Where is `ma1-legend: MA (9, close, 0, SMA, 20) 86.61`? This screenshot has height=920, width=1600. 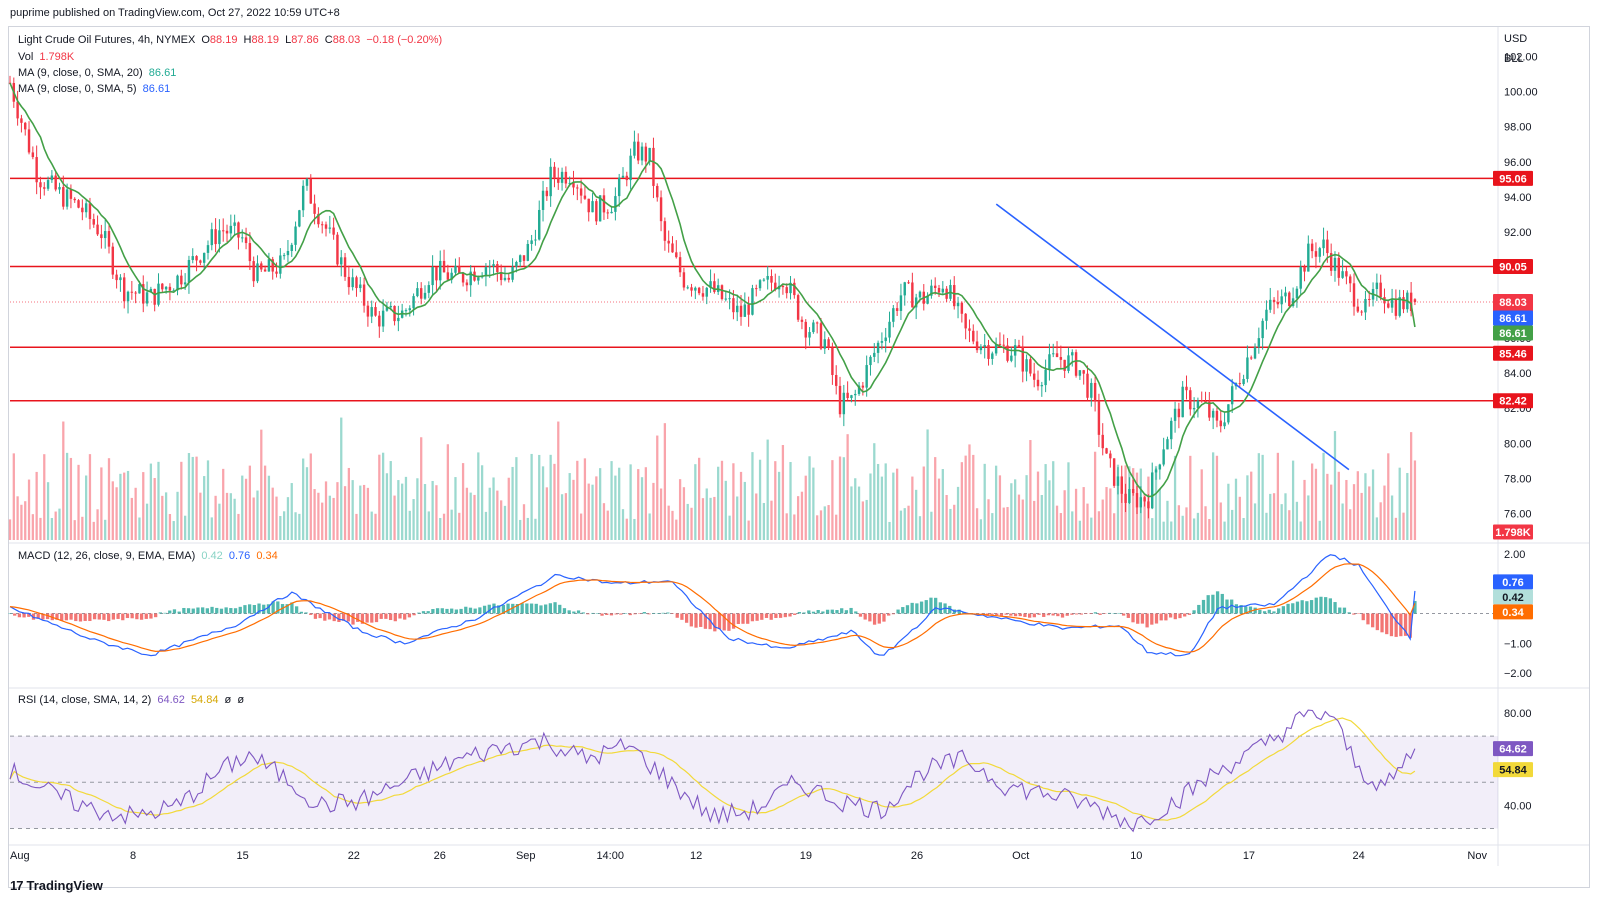
ma1-legend: MA (9, close, 0, SMA, 20) 86.61 is located at coordinates (98, 73).